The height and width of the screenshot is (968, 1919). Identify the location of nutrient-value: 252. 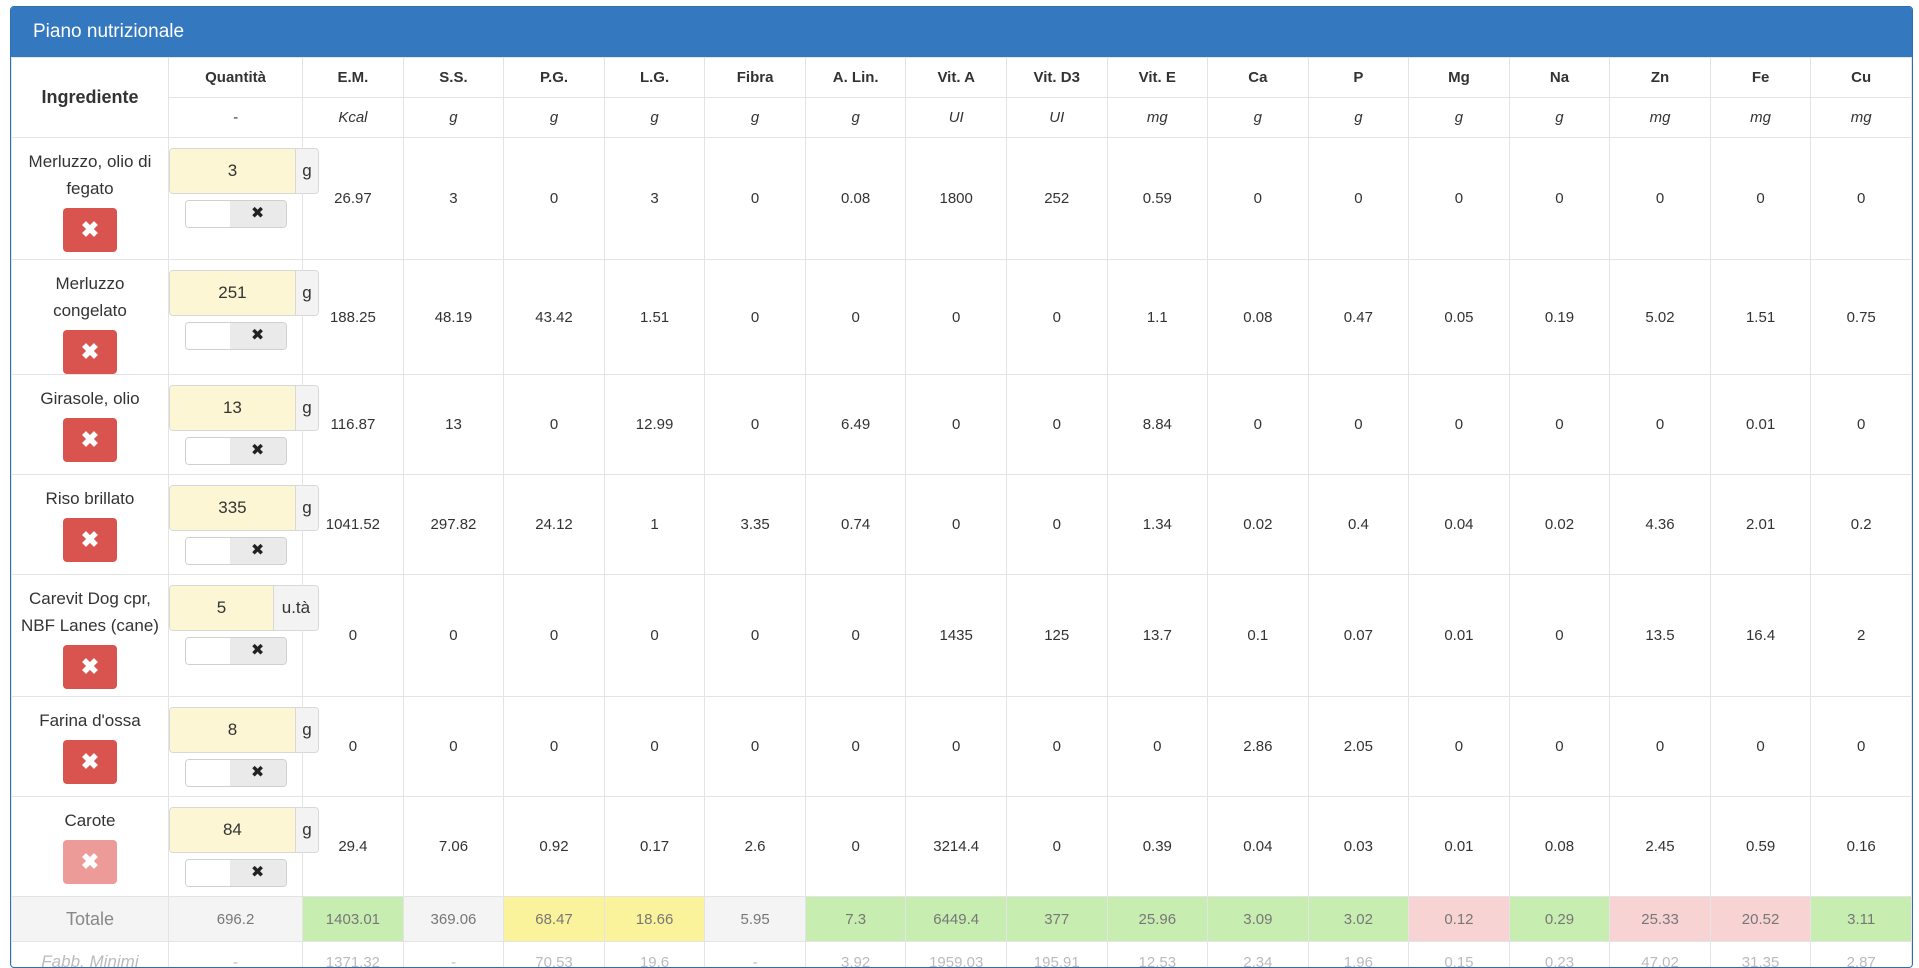
(1056, 199).